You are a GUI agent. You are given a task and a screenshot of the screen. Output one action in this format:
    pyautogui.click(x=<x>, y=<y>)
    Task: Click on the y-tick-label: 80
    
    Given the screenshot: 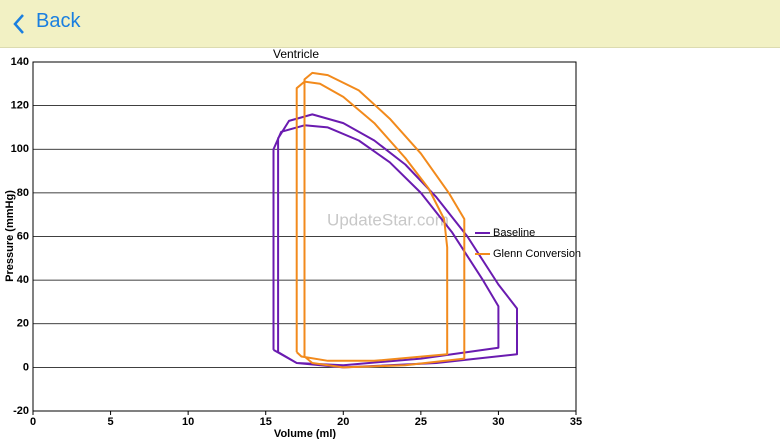 What is the action you would take?
    pyautogui.click(x=23, y=193)
    